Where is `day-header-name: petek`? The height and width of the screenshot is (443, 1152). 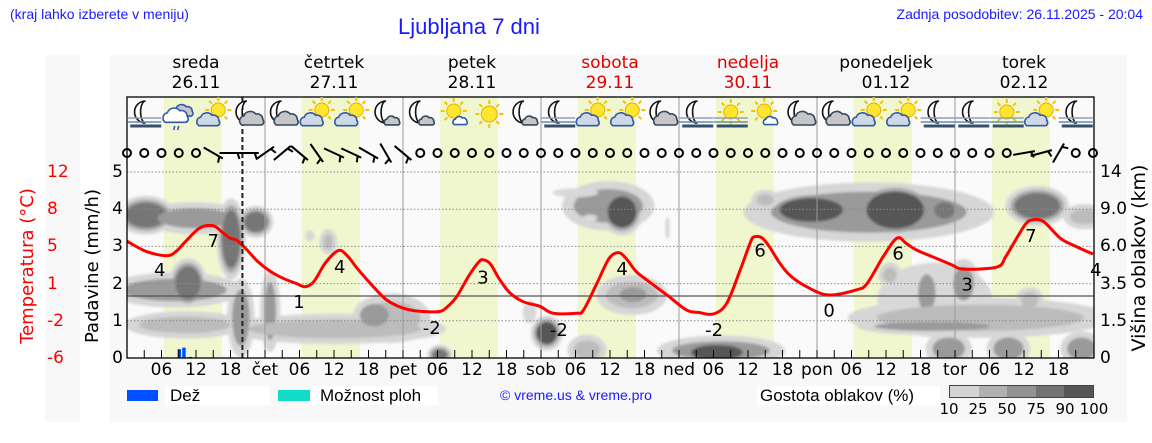 day-header-name: petek is located at coordinates (472, 63).